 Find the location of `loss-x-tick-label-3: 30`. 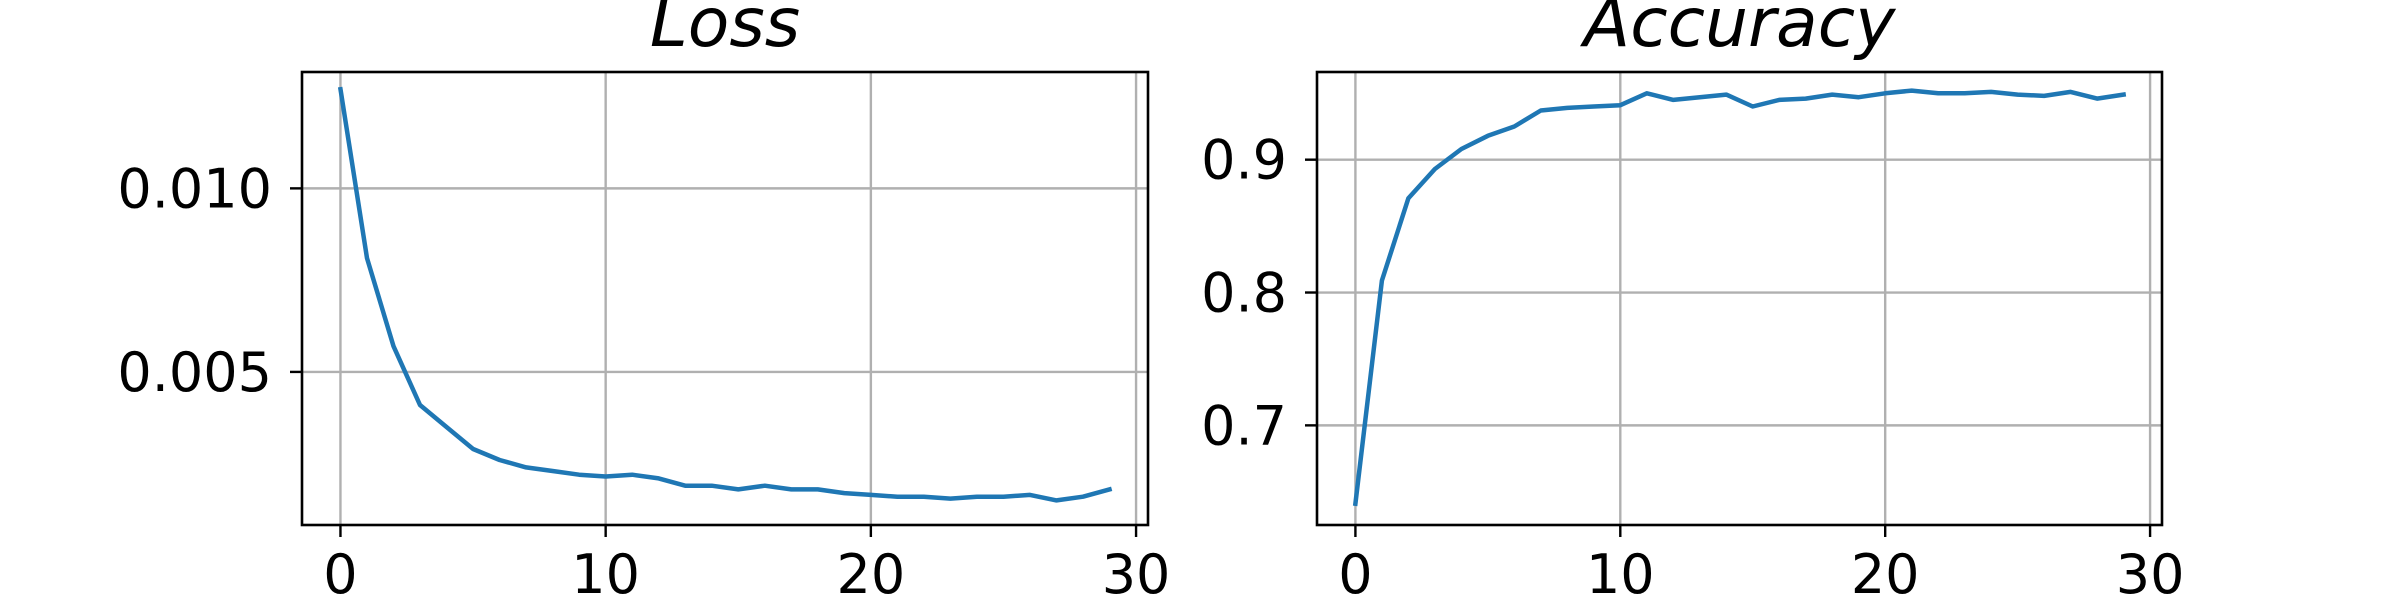

loss-x-tick-label-3: 30 is located at coordinates (1136, 571).